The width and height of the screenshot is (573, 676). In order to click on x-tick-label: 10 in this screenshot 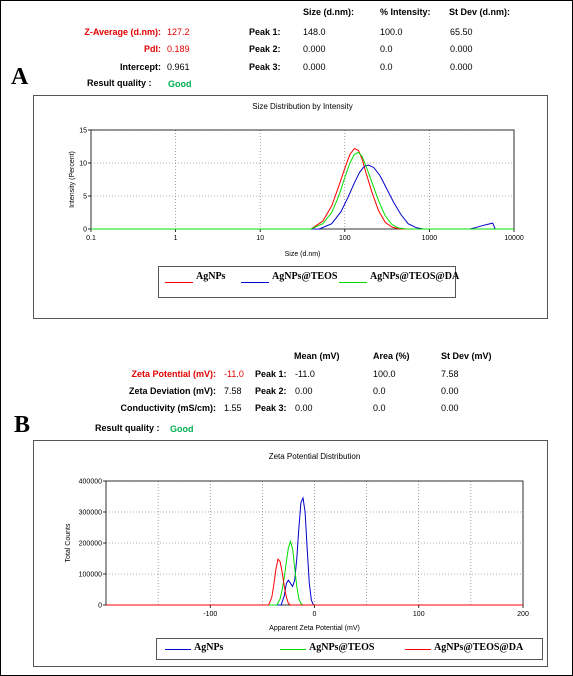, I will do `click(260, 238)`.